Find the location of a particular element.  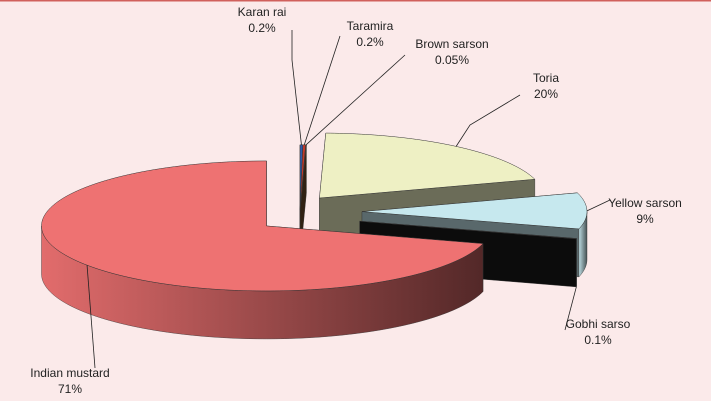

slice-value-label: 0.1% is located at coordinates (598, 340).